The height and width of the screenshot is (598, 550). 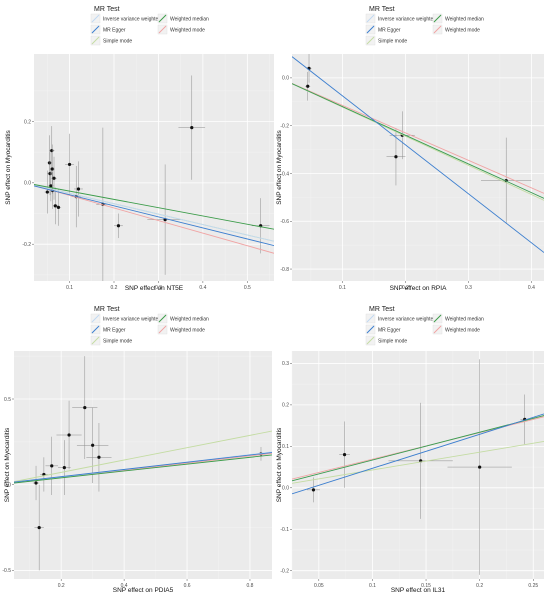 What do you see at coordinates (187, 586) in the screenshot?
I see `x-tick-label: 0.6` at bounding box center [187, 586].